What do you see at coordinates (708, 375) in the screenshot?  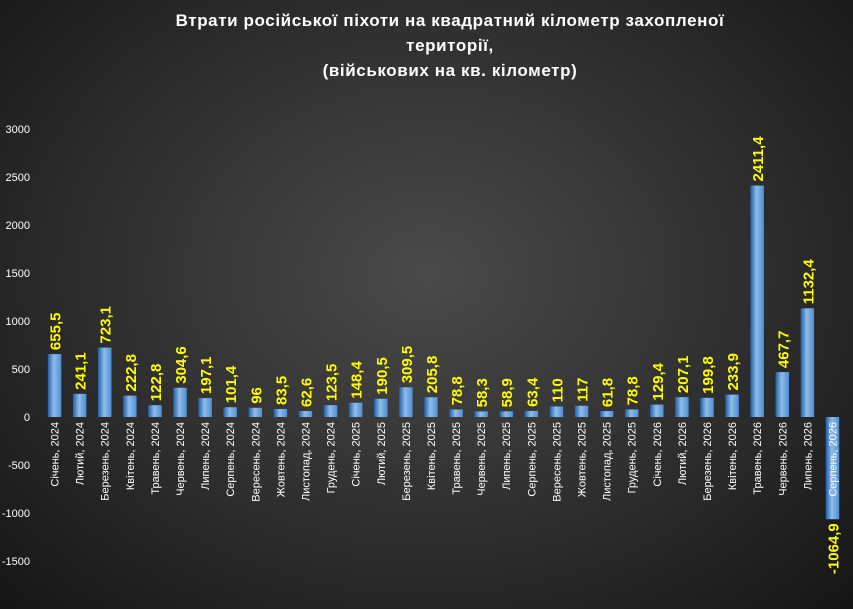 I see `data-label: 199,8` at bounding box center [708, 375].